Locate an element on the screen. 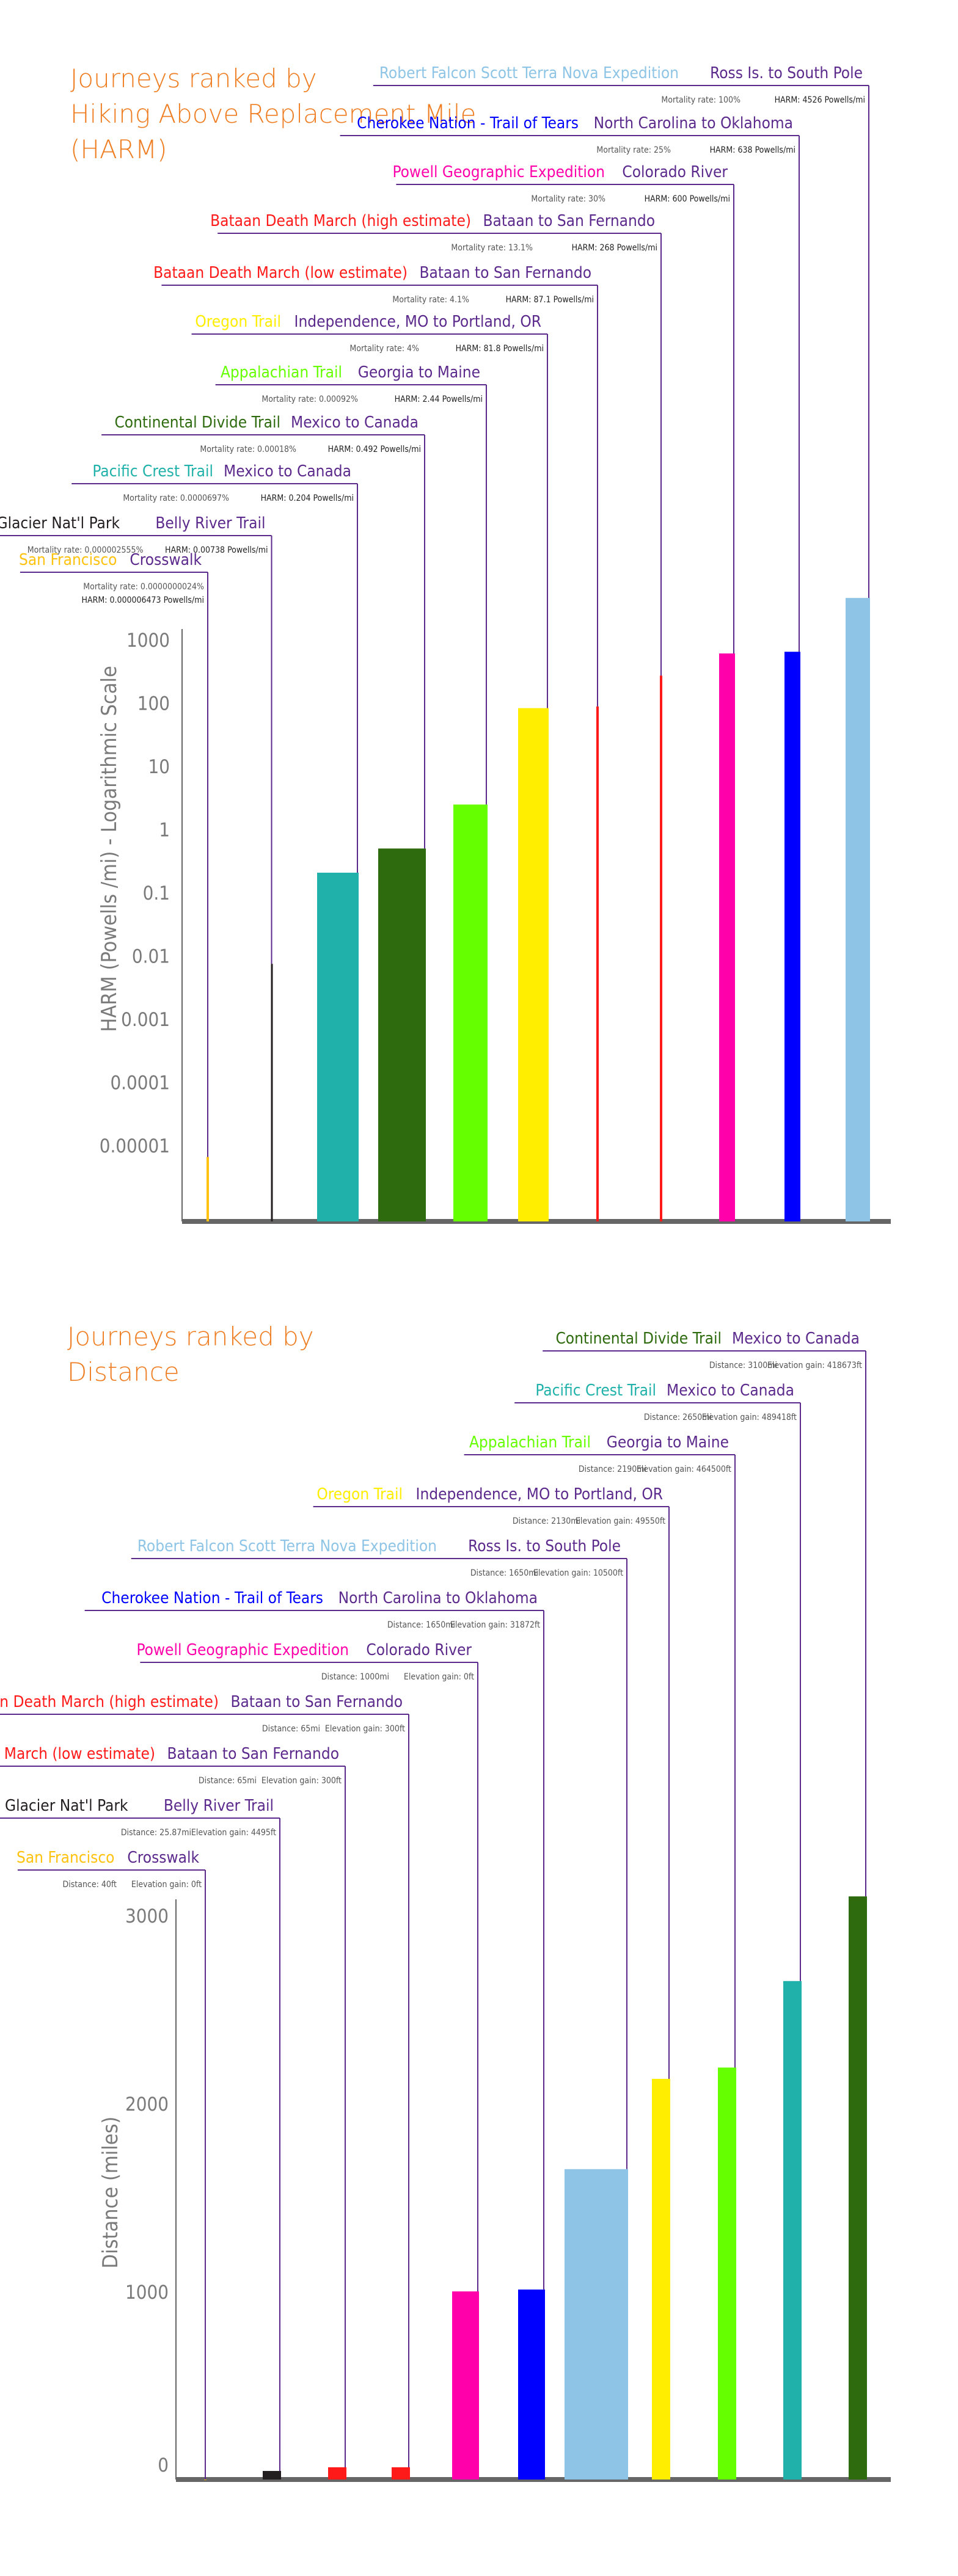 This screenshot has width=958, height=2576. harm-mortality-rate: Mortality rate: 0.0000000024% is located at coordinates (143, 587).